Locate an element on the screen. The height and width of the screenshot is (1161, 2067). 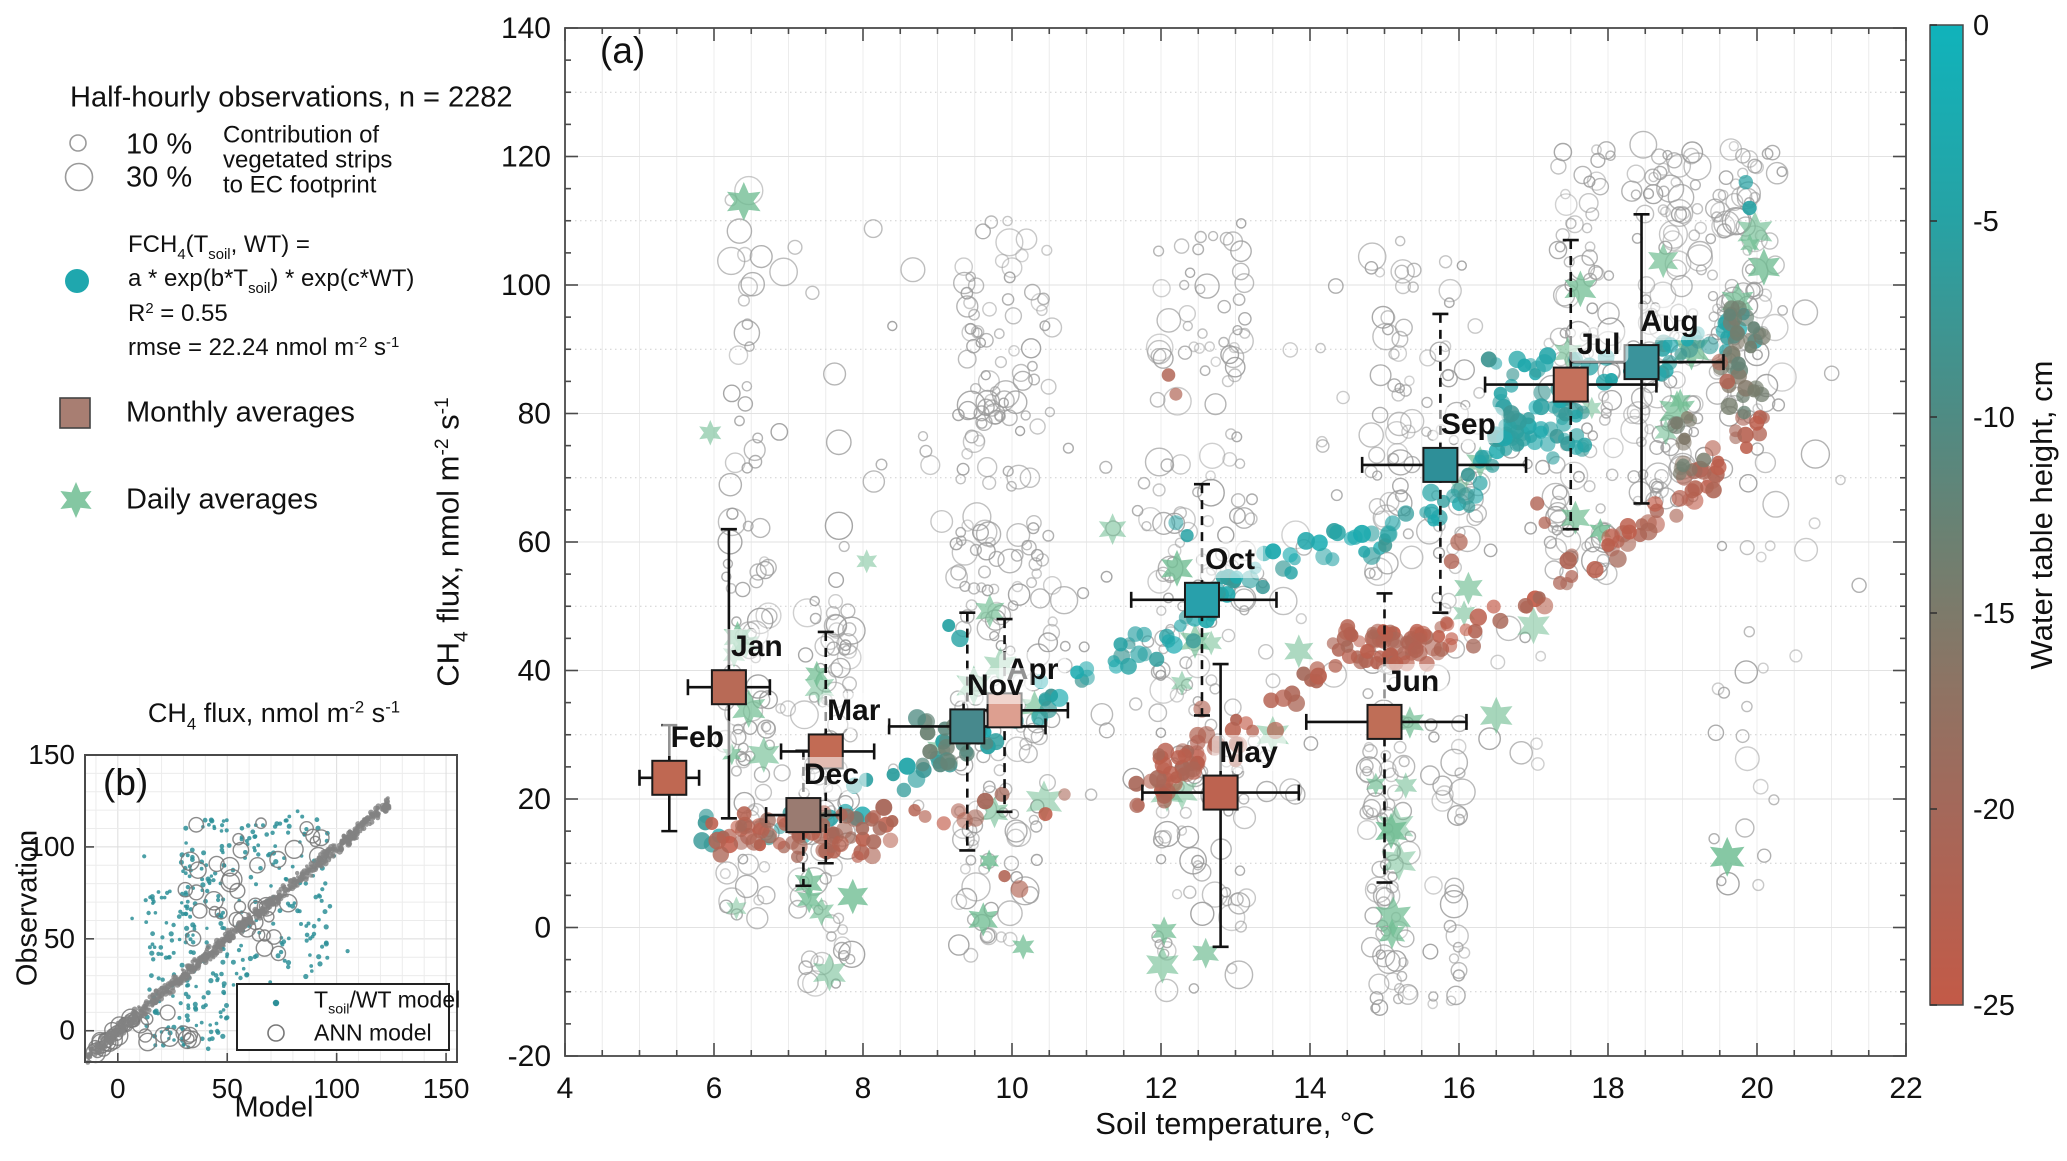
y-tick-label: 0 is located at coordinates (542, 928).